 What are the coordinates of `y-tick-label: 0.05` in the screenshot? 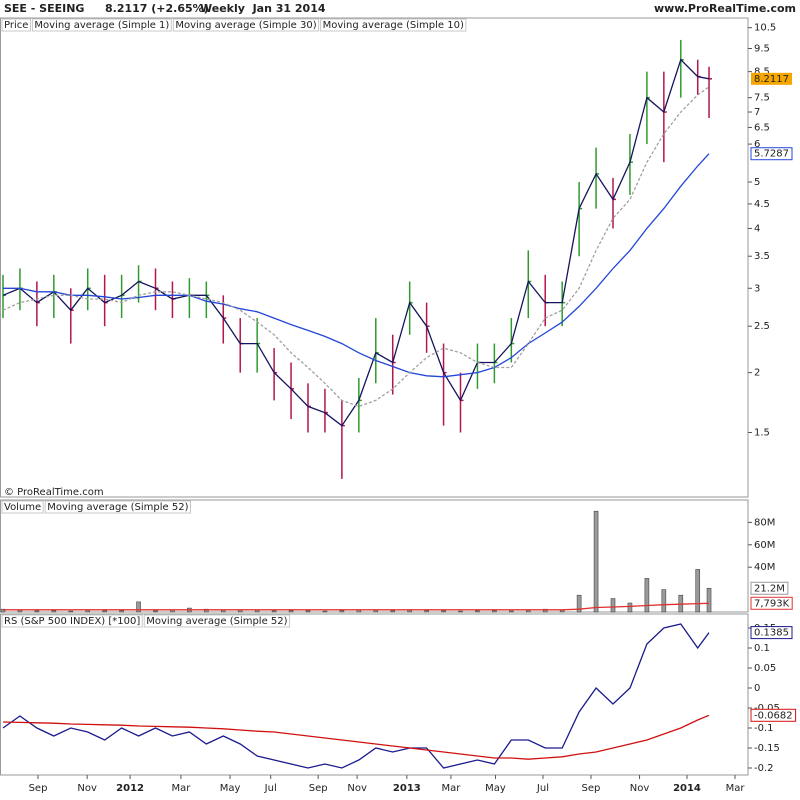 It's located at (765, 668).